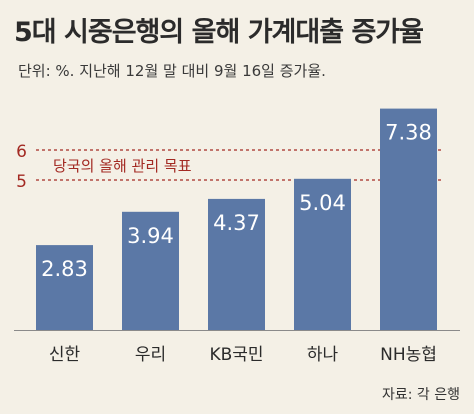  What do you see at coordinates (150, 236) in the screenshot?
I see `bar-value-label-1: 3.94` at bounding box center [150, 236].